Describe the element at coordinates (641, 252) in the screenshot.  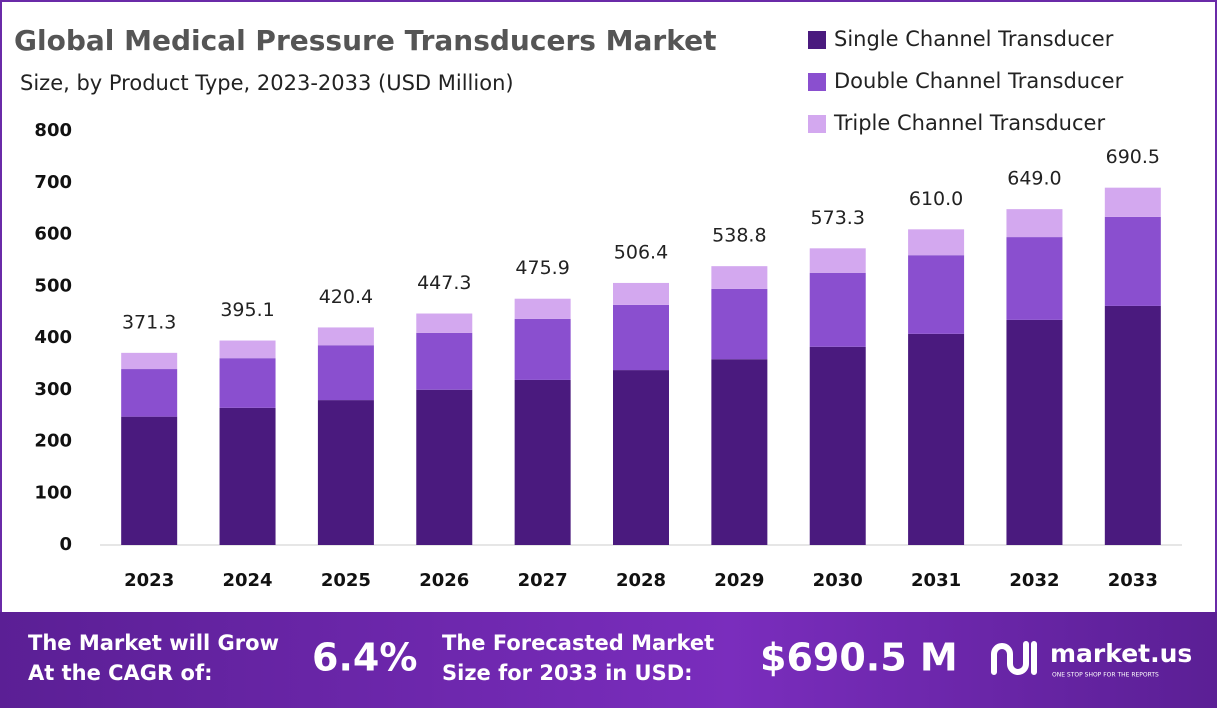
I see `total-label: 506.4` at that location.